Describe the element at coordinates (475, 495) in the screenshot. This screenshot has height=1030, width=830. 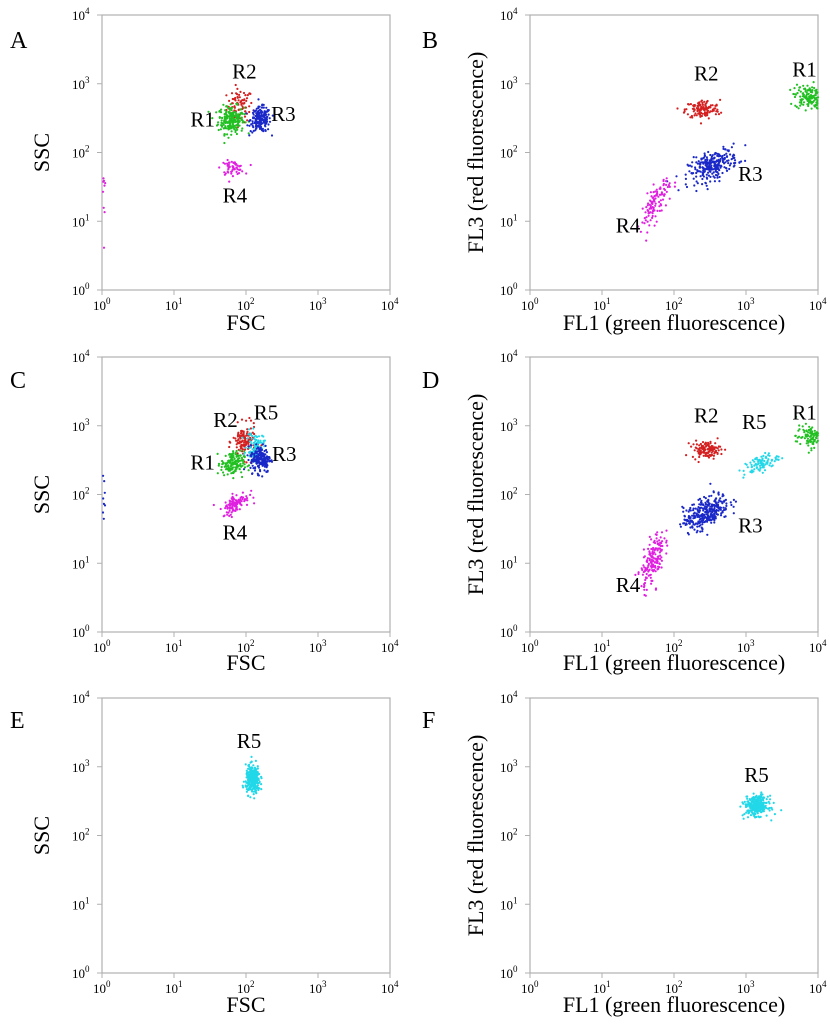
I see `y-axis-title: FL3 (red fluorescence)` at that location.